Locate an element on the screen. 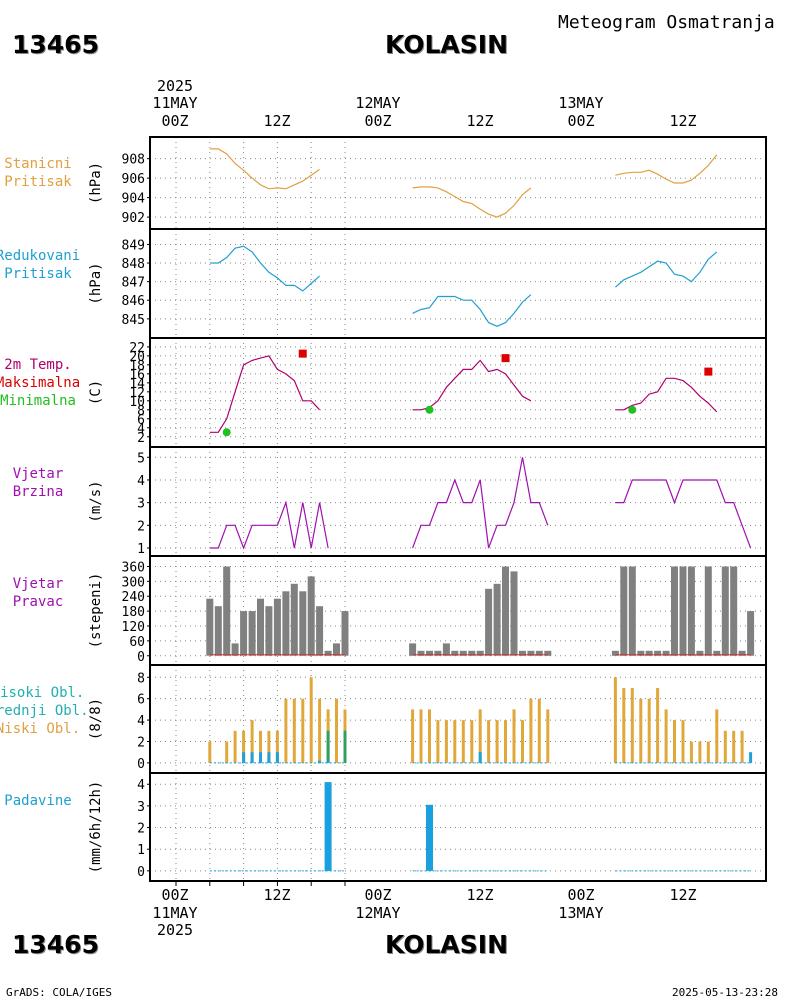 The width and height of the screenshot is (800, 1000). label-vjetar-brzina: Vjetar Brzina is located at coordinates (49, 483).